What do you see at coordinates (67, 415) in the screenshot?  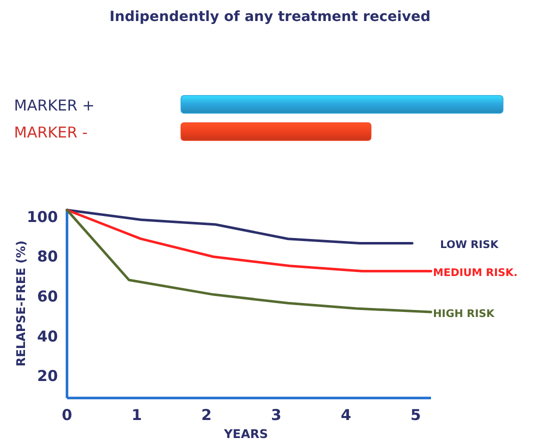 I see `x-tick-label: 0` at bounding box center [67, 415].